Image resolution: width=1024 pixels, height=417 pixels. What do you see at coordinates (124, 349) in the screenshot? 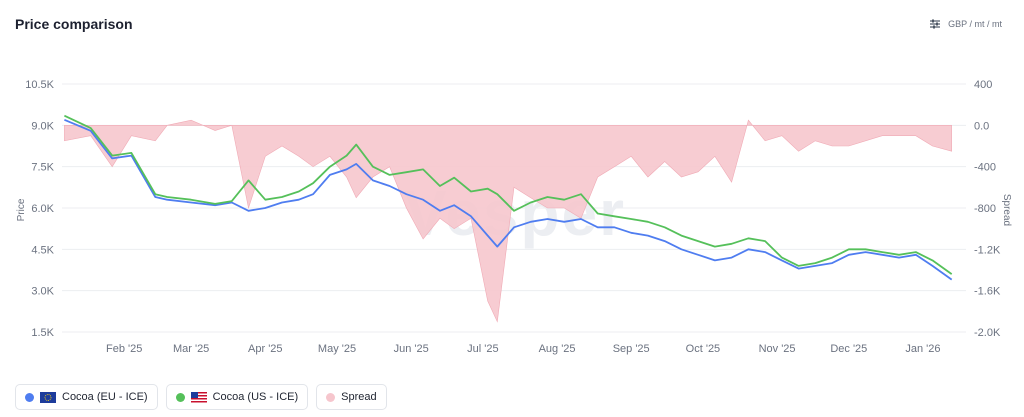
I see `x-tick-label: Feb '25` at bounding box center [124, 349].